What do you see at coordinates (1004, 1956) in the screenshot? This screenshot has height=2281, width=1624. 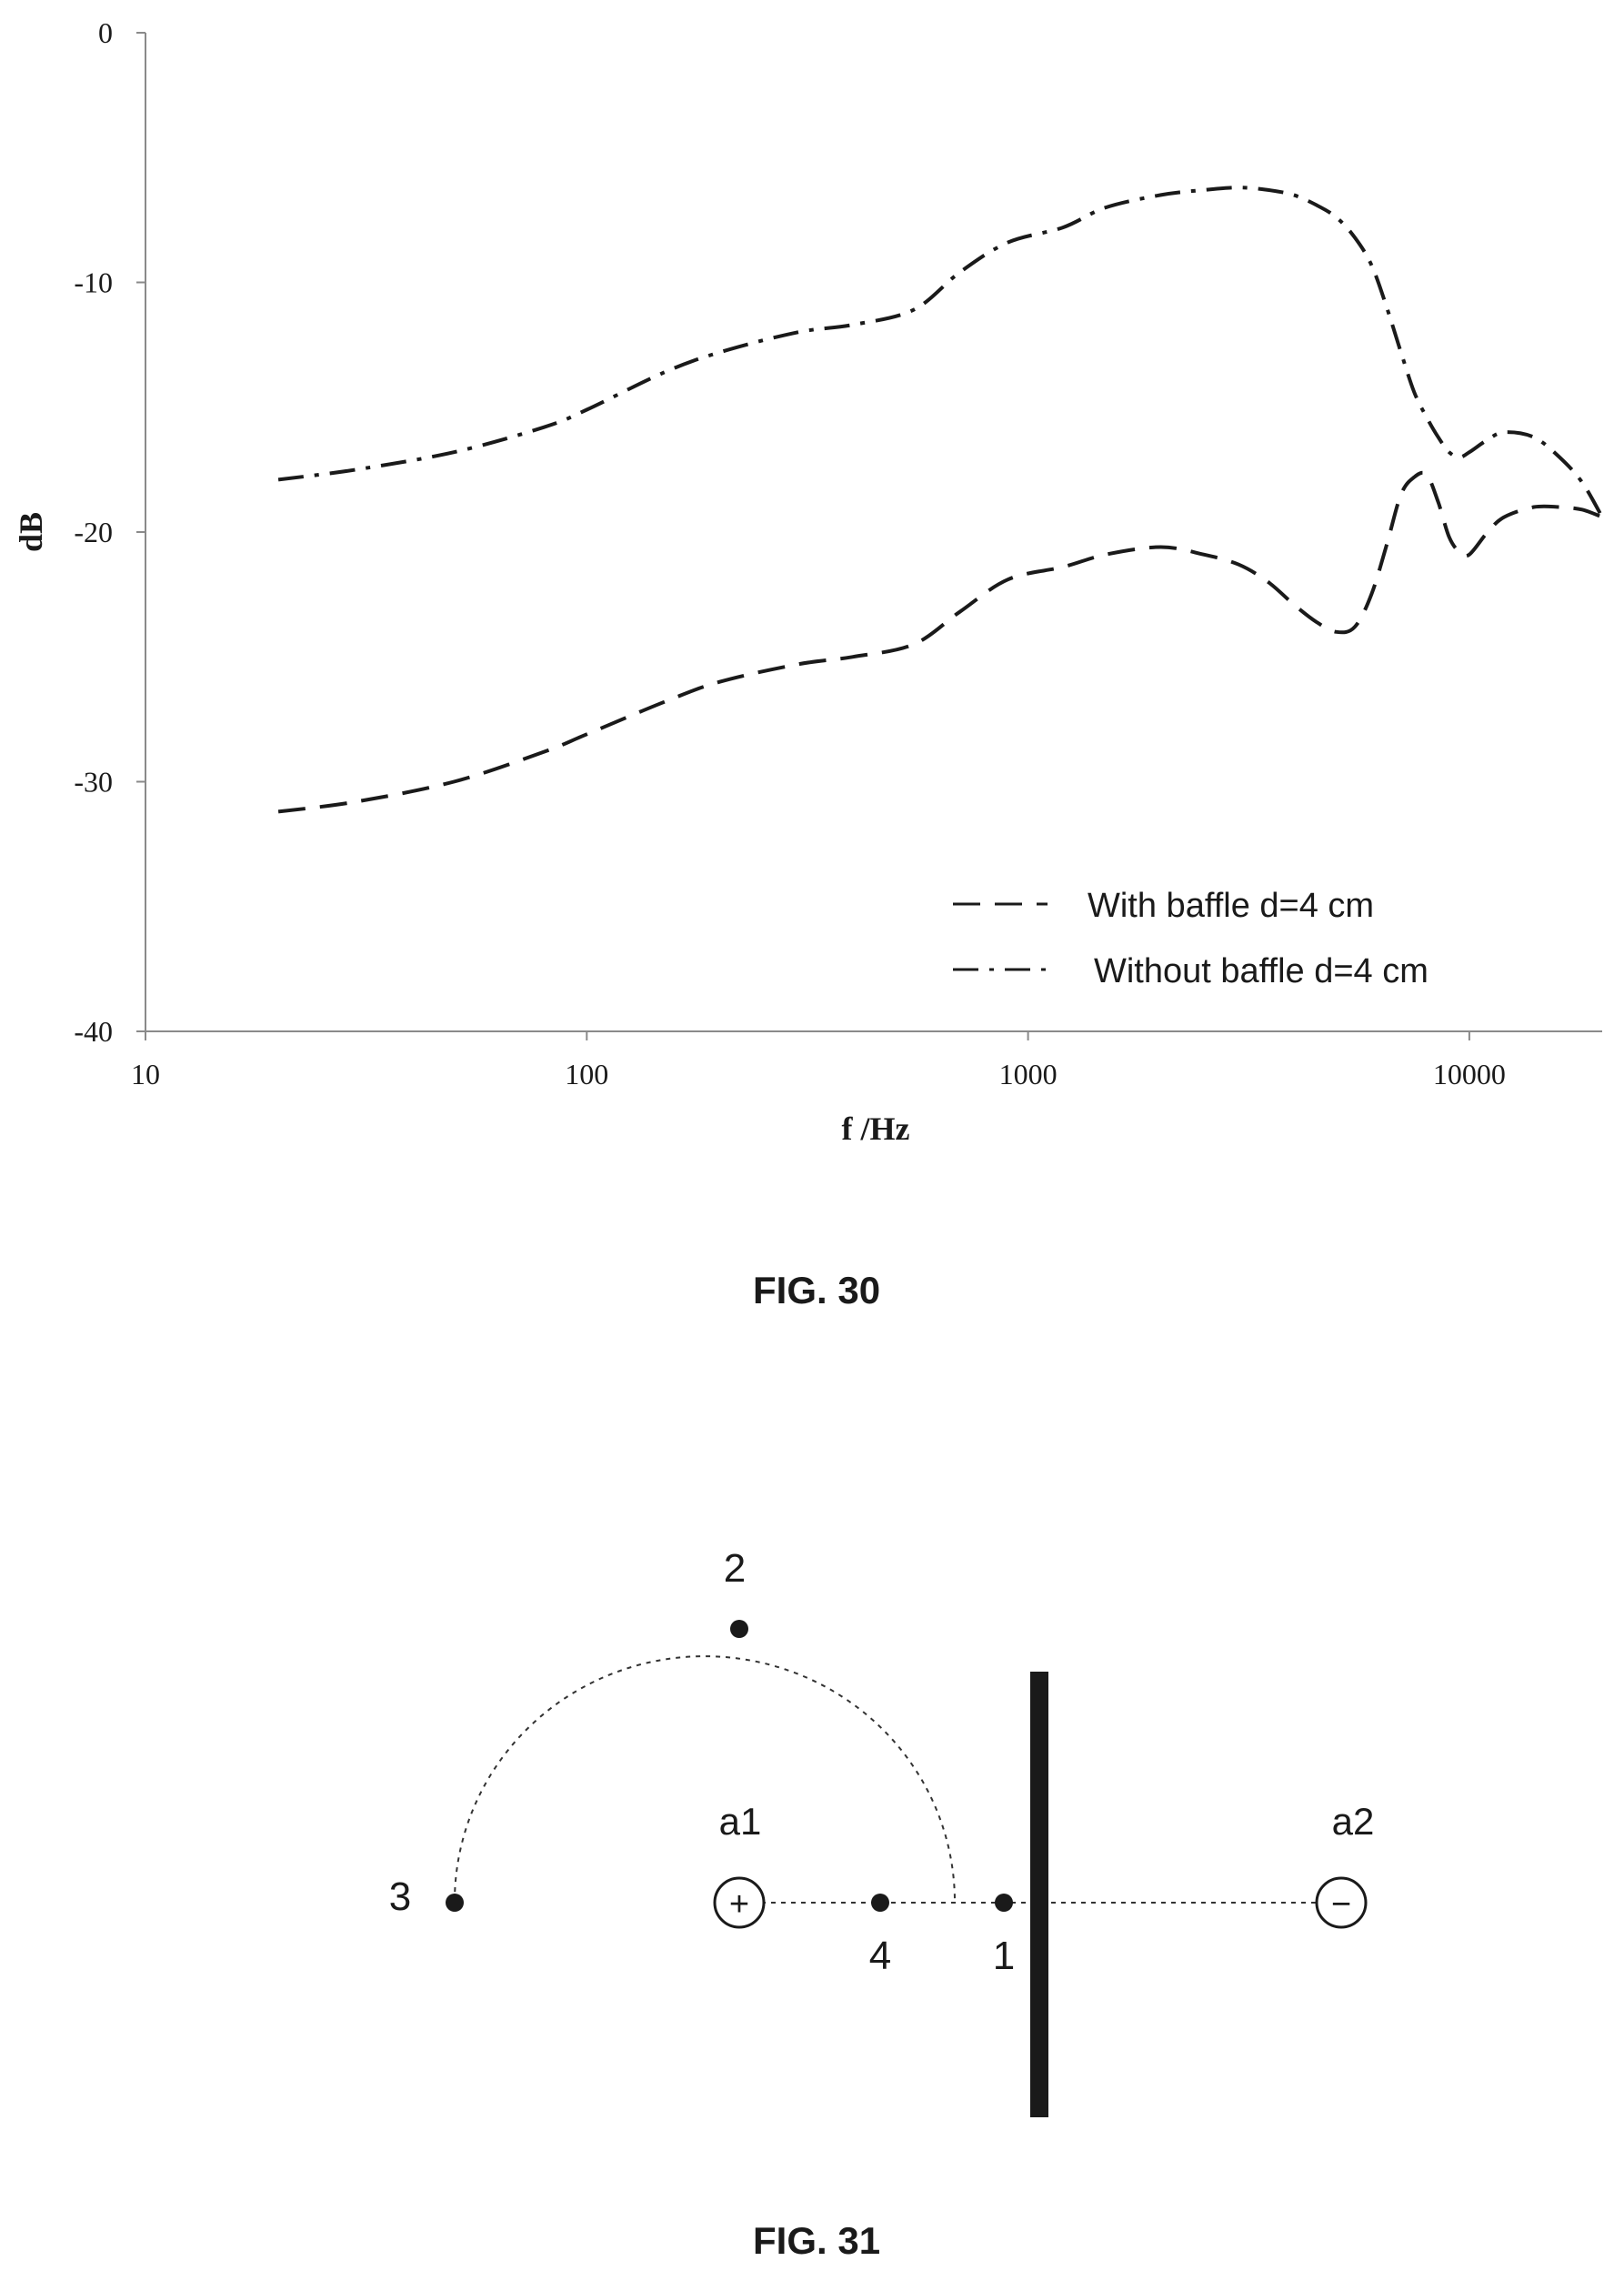 I see `point-1-label: 1` at bounding box center [1004, 1956].